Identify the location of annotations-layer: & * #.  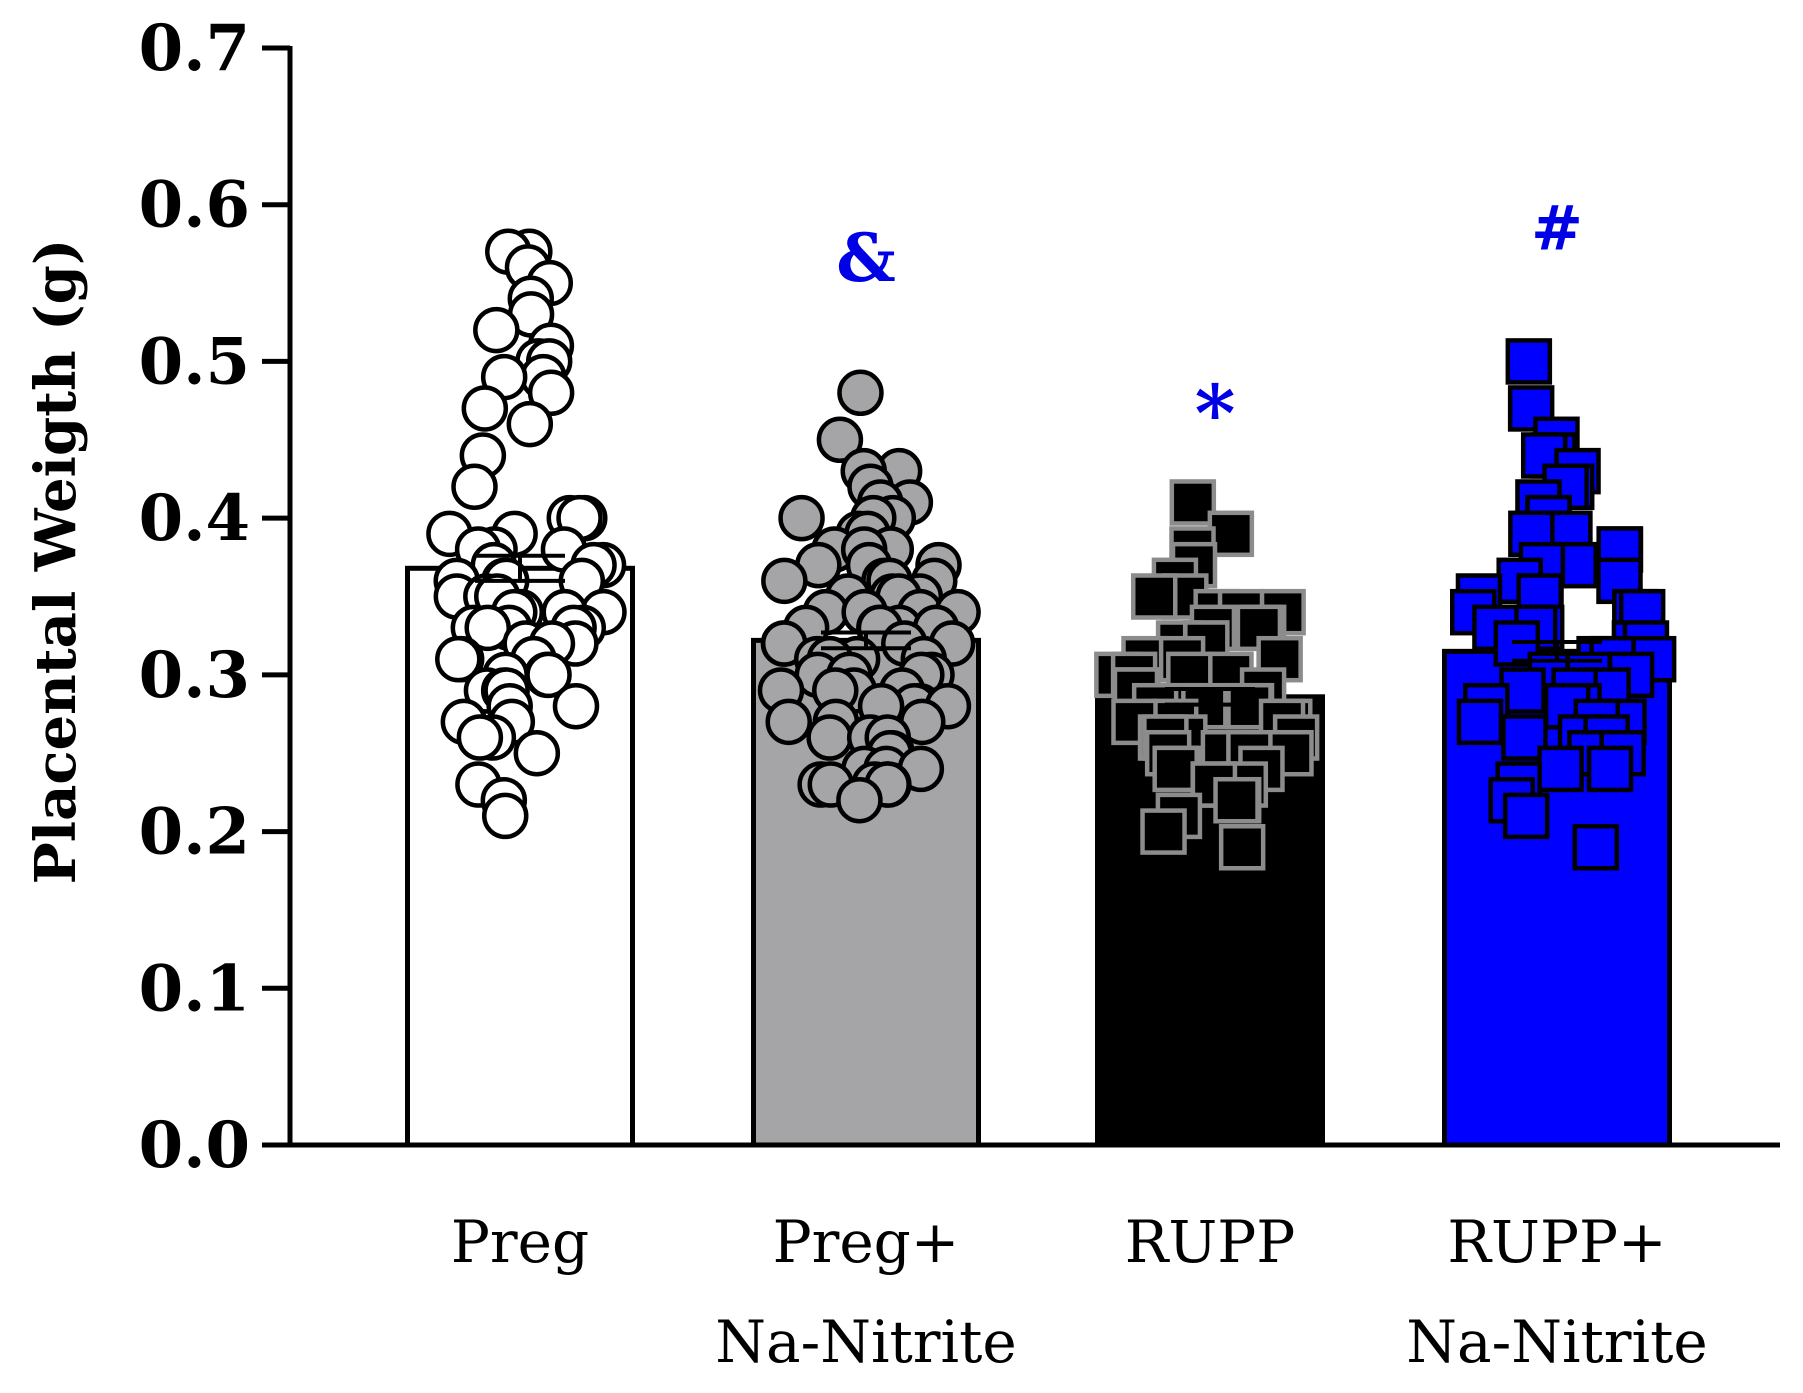
(1209, 325).